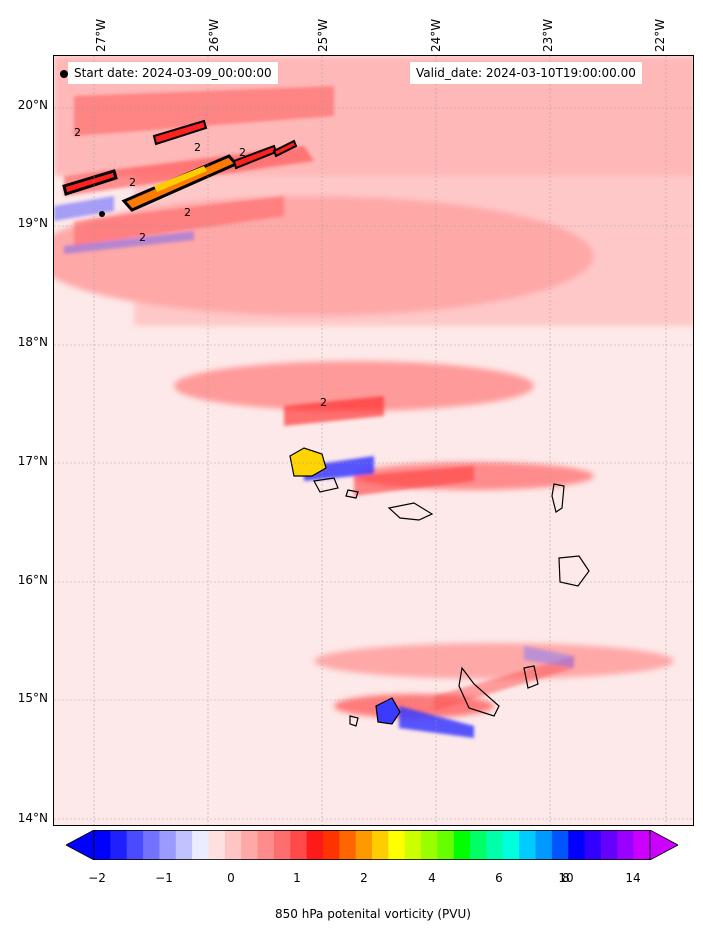 This screenshot has height=935, width=703. Describe the element at coordinates (32, 342) in the screenshot. I see `lat-label: 18°N` at that location.